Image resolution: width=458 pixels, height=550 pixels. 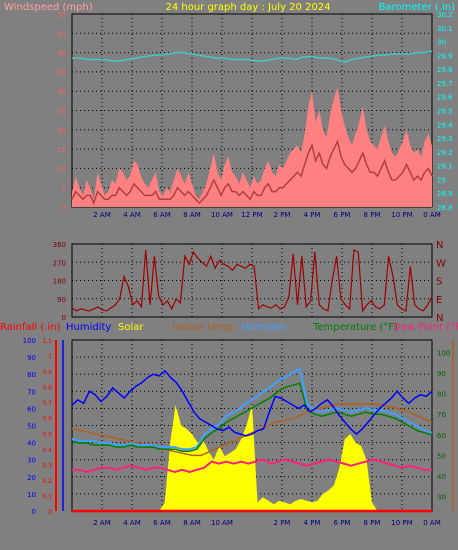 What do you see at coordinates (31, 409) in the screenshot?
I see `humidity-tick-label: 60` at bounding box center [31, 409].